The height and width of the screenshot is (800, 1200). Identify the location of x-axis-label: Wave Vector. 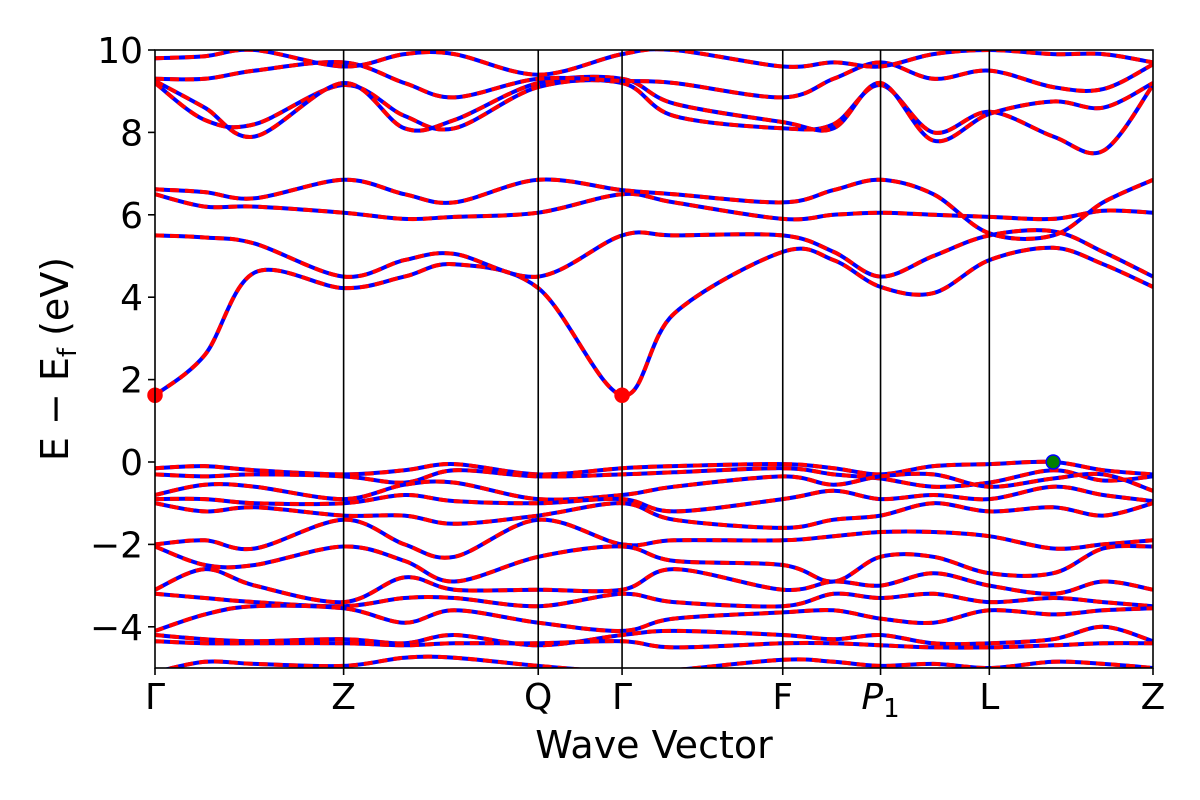
(654, 745).